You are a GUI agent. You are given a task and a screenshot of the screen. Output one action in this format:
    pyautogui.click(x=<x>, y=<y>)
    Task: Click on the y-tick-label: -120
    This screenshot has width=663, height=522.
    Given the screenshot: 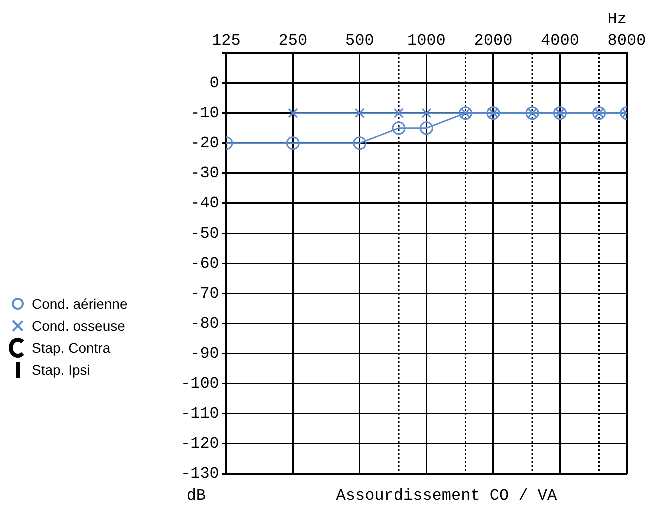 What is the action you would take?
    pyautogui.click(x=200, y=444)
    